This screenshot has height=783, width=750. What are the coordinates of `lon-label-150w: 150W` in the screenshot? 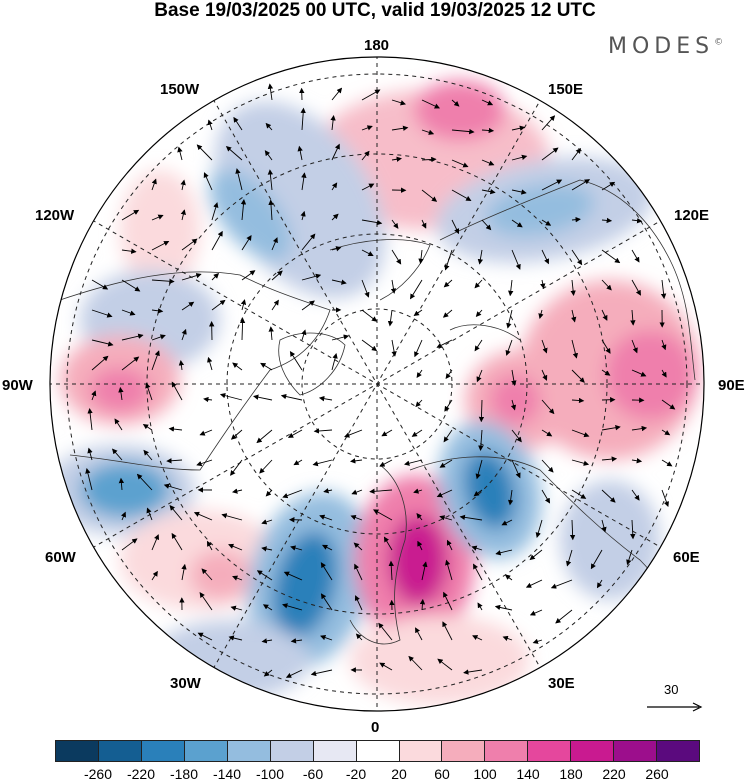 It's located at (180, 89).